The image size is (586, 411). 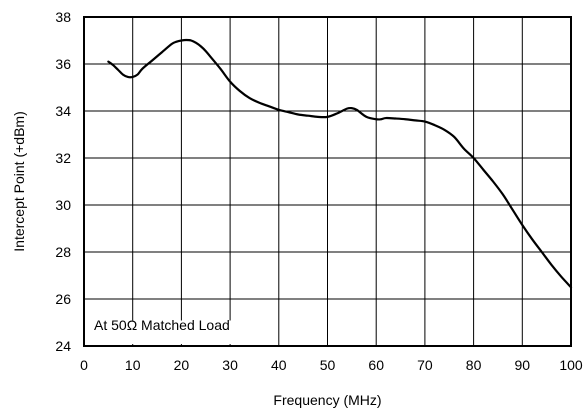 I want to click on x-tick-label-4: 40, so click(x=279, y=365).